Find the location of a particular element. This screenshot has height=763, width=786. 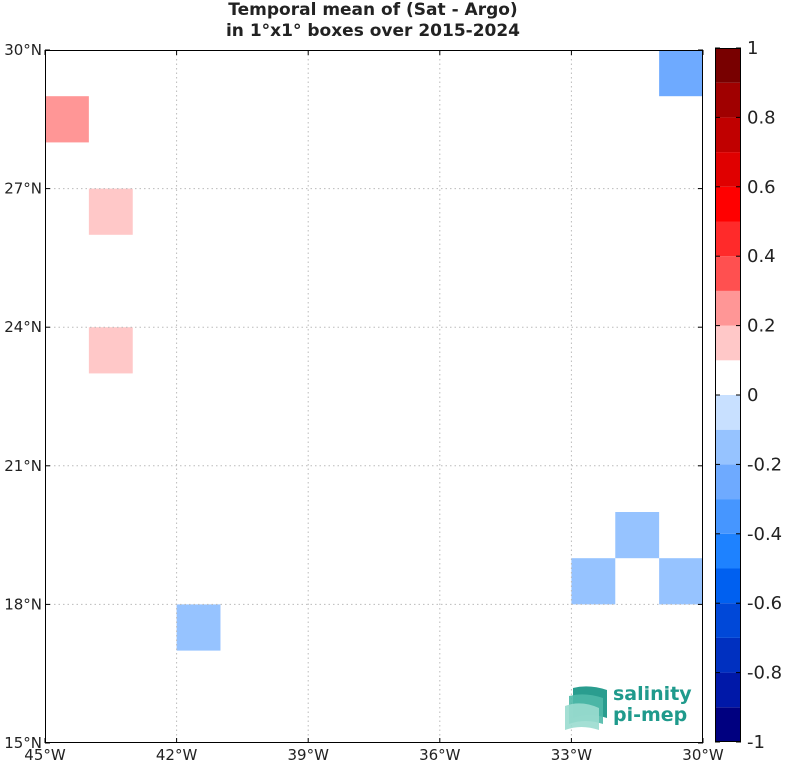

chart-title-line-1: Temporal mean of (Sat - Argo) is located at coordinates (373, 10).